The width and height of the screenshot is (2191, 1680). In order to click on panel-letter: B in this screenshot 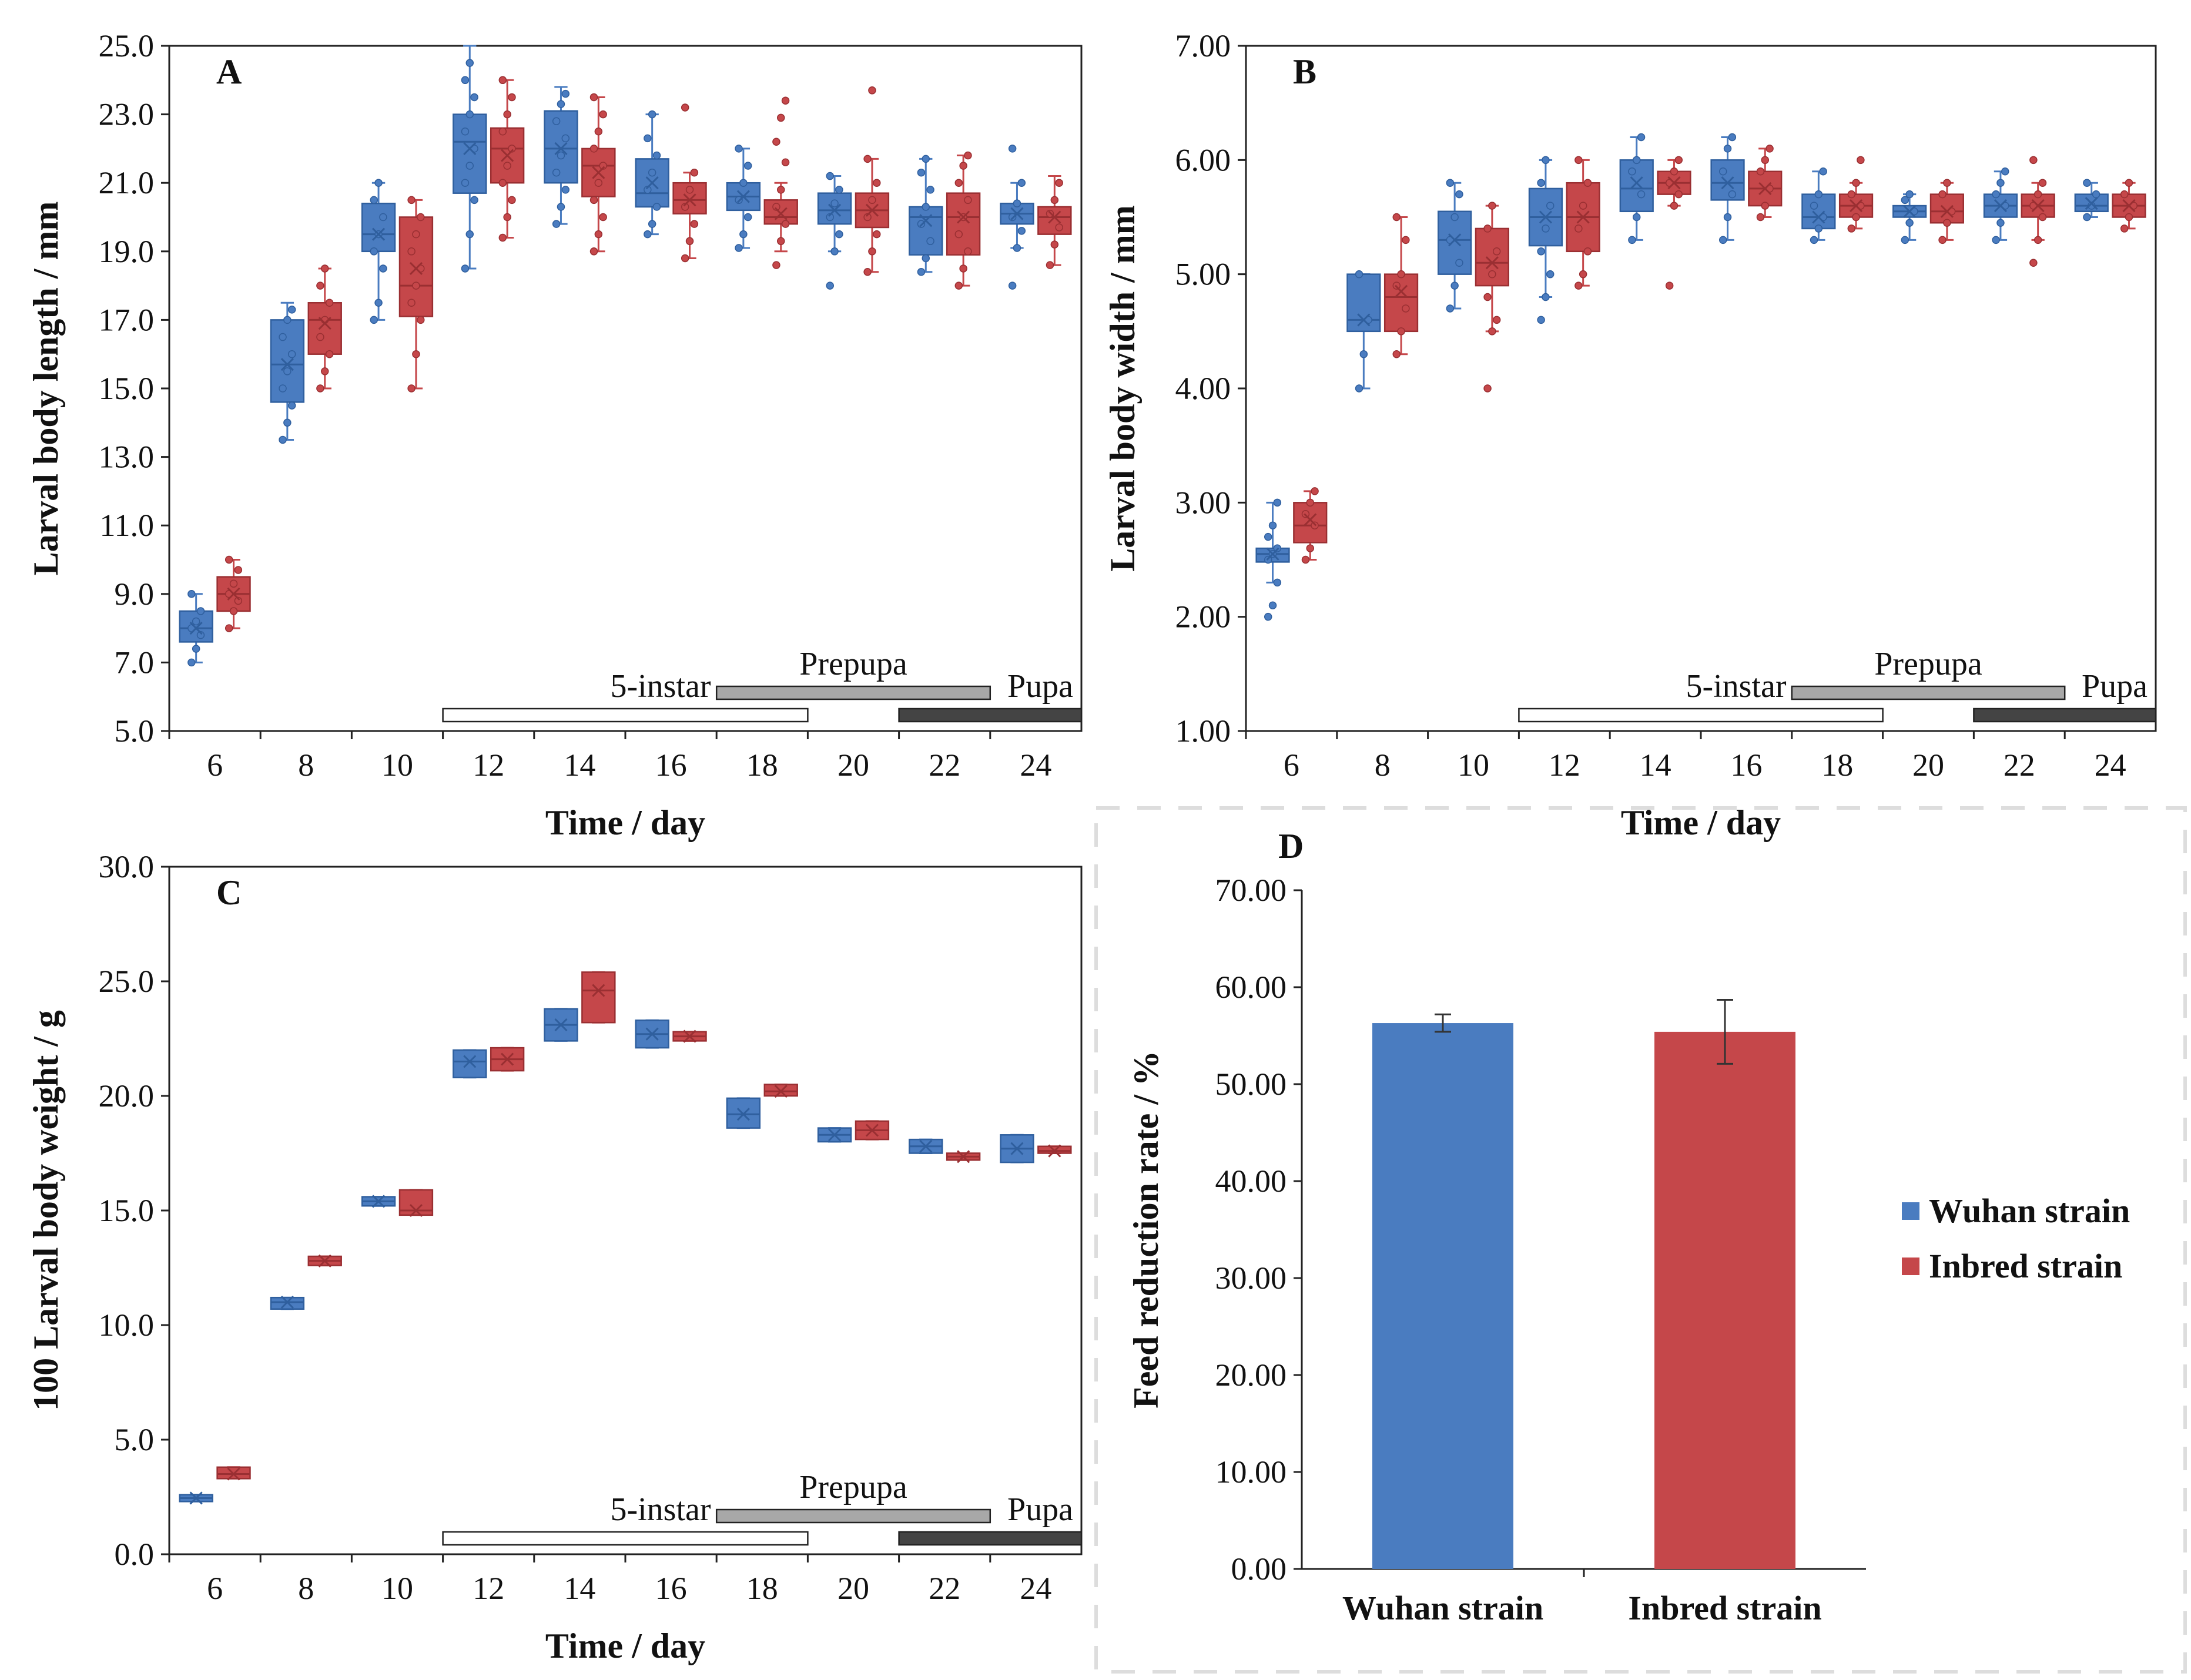, I will do `click(1304, 71)`.